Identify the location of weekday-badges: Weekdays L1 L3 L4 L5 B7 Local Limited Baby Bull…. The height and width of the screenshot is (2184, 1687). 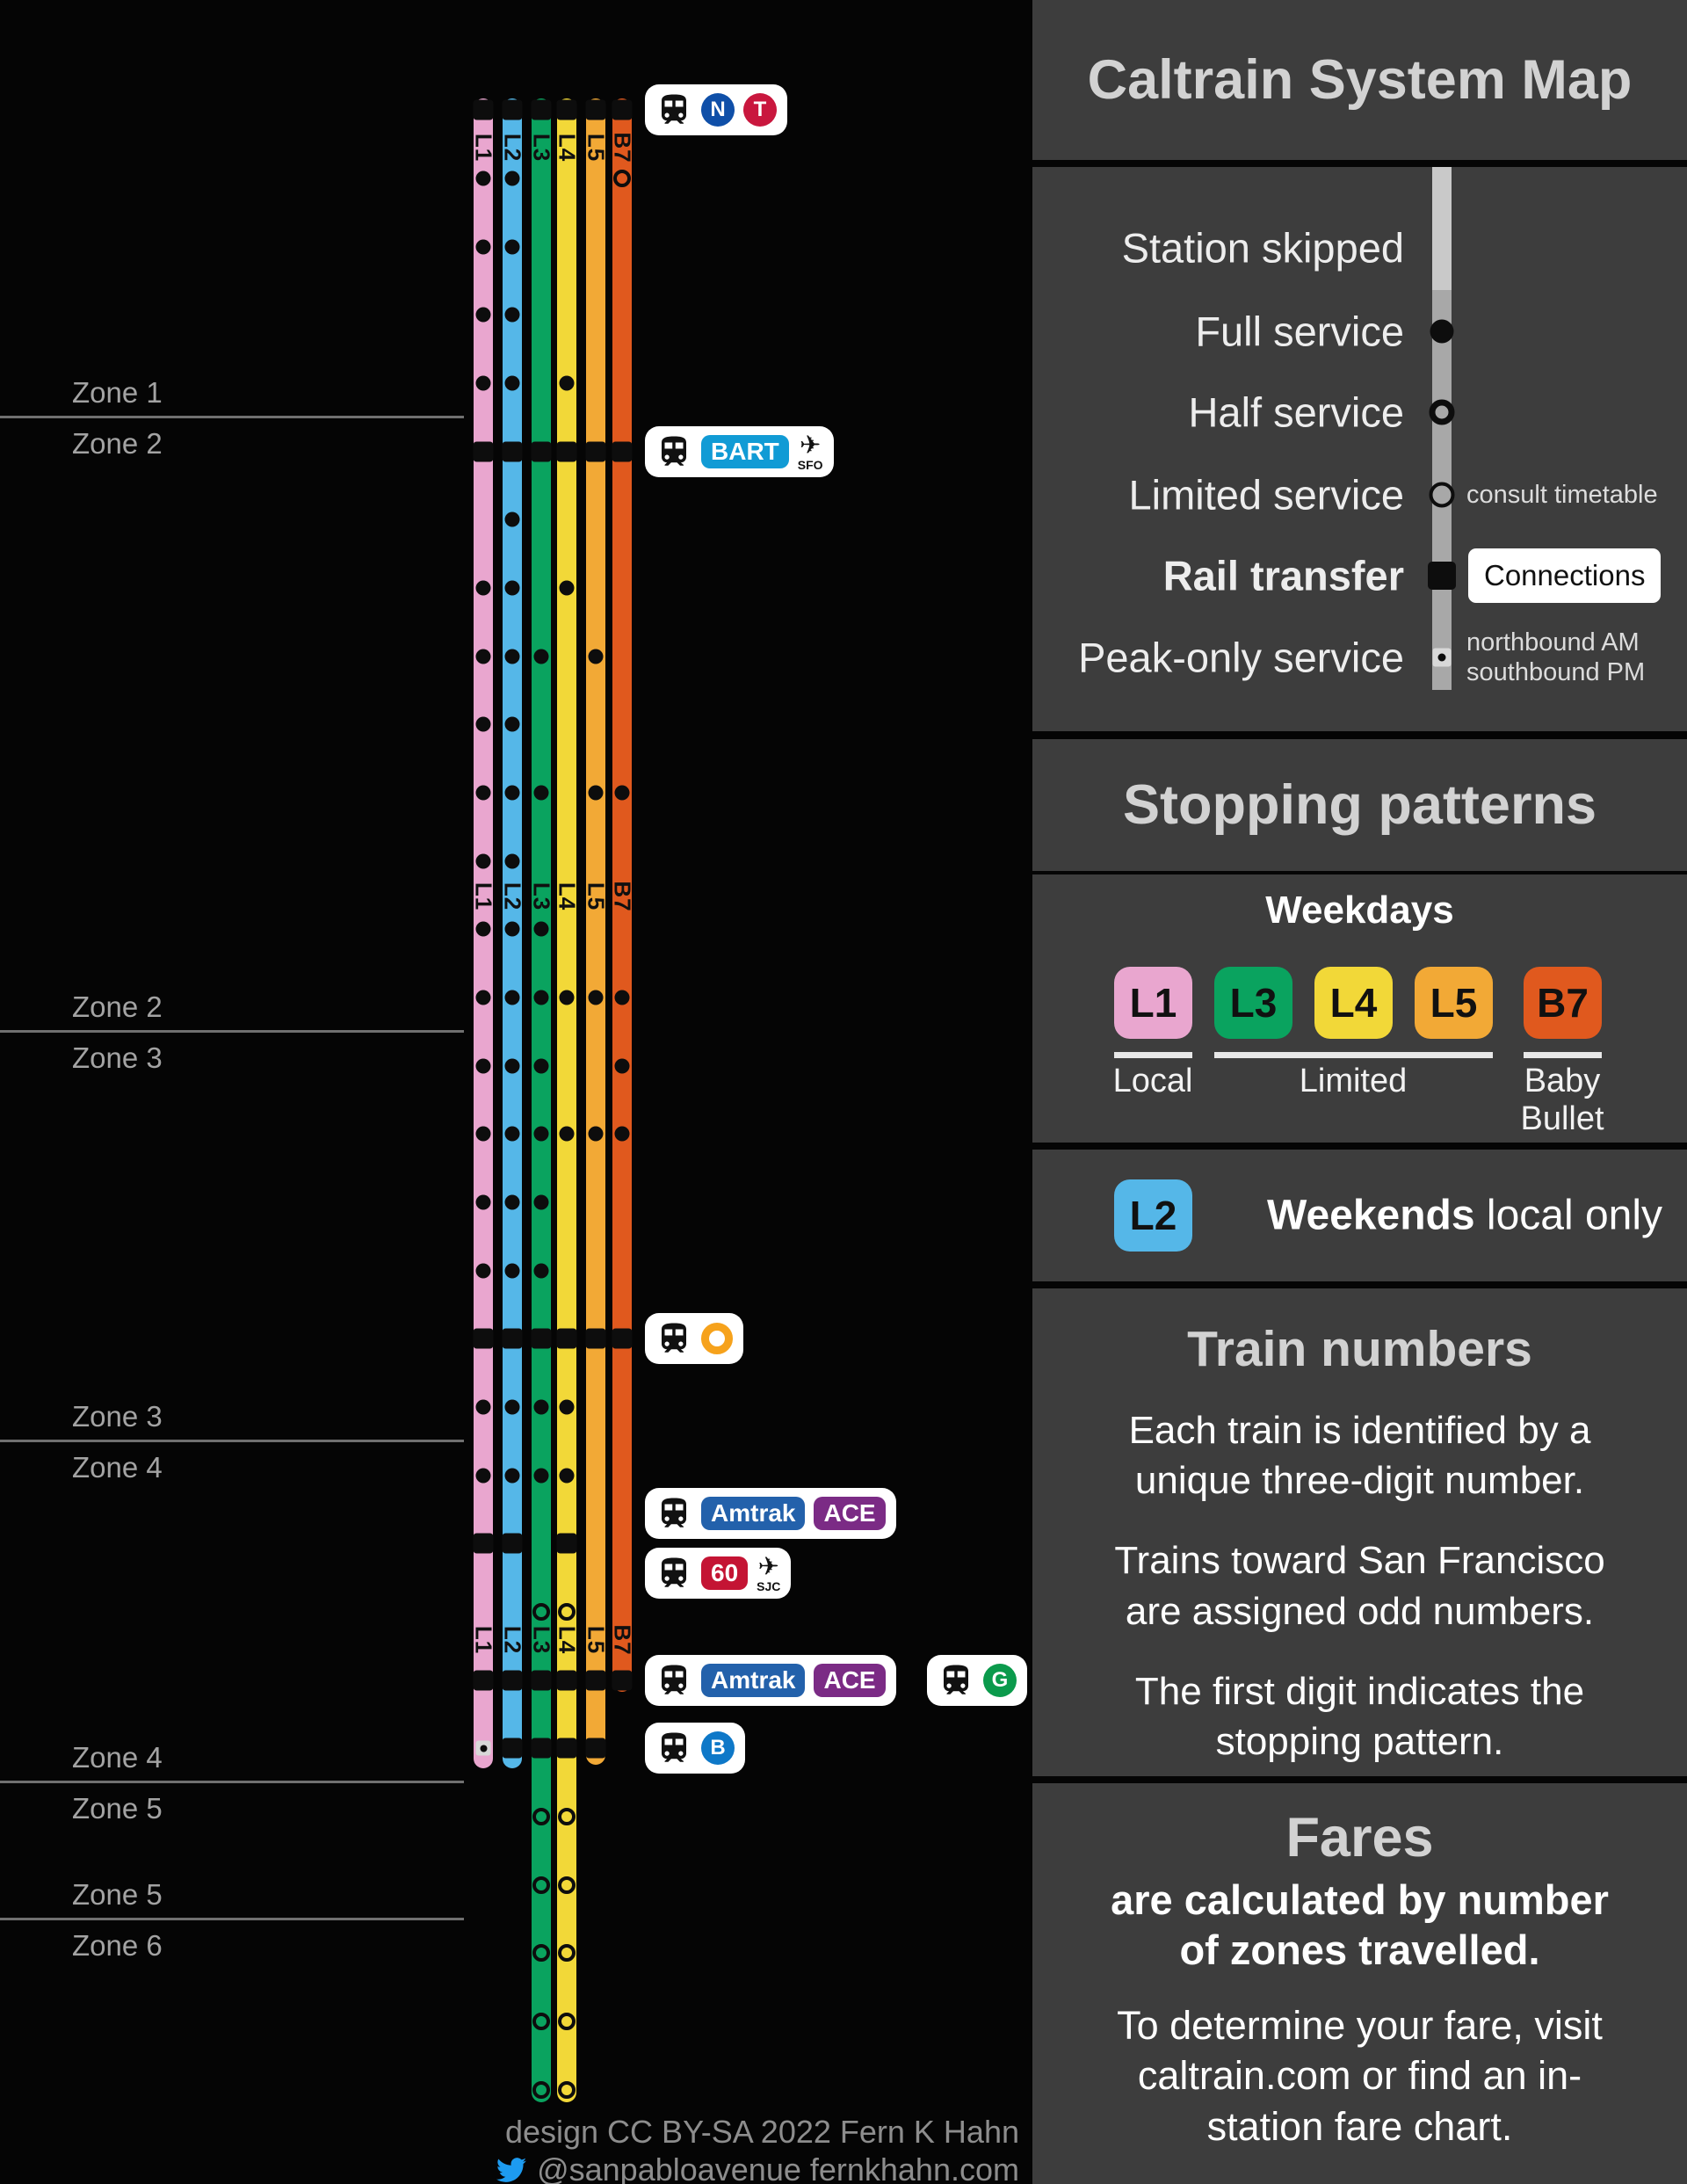
(1359, 1008).